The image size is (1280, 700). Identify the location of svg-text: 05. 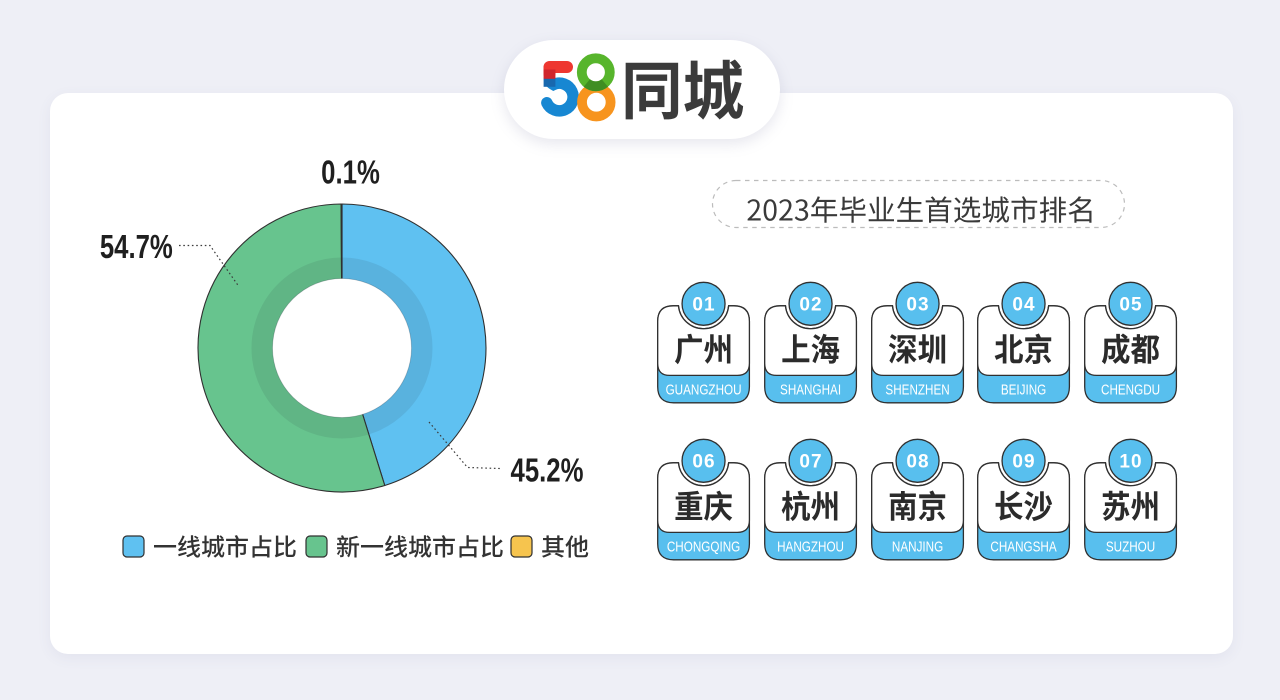
(1131, 305).